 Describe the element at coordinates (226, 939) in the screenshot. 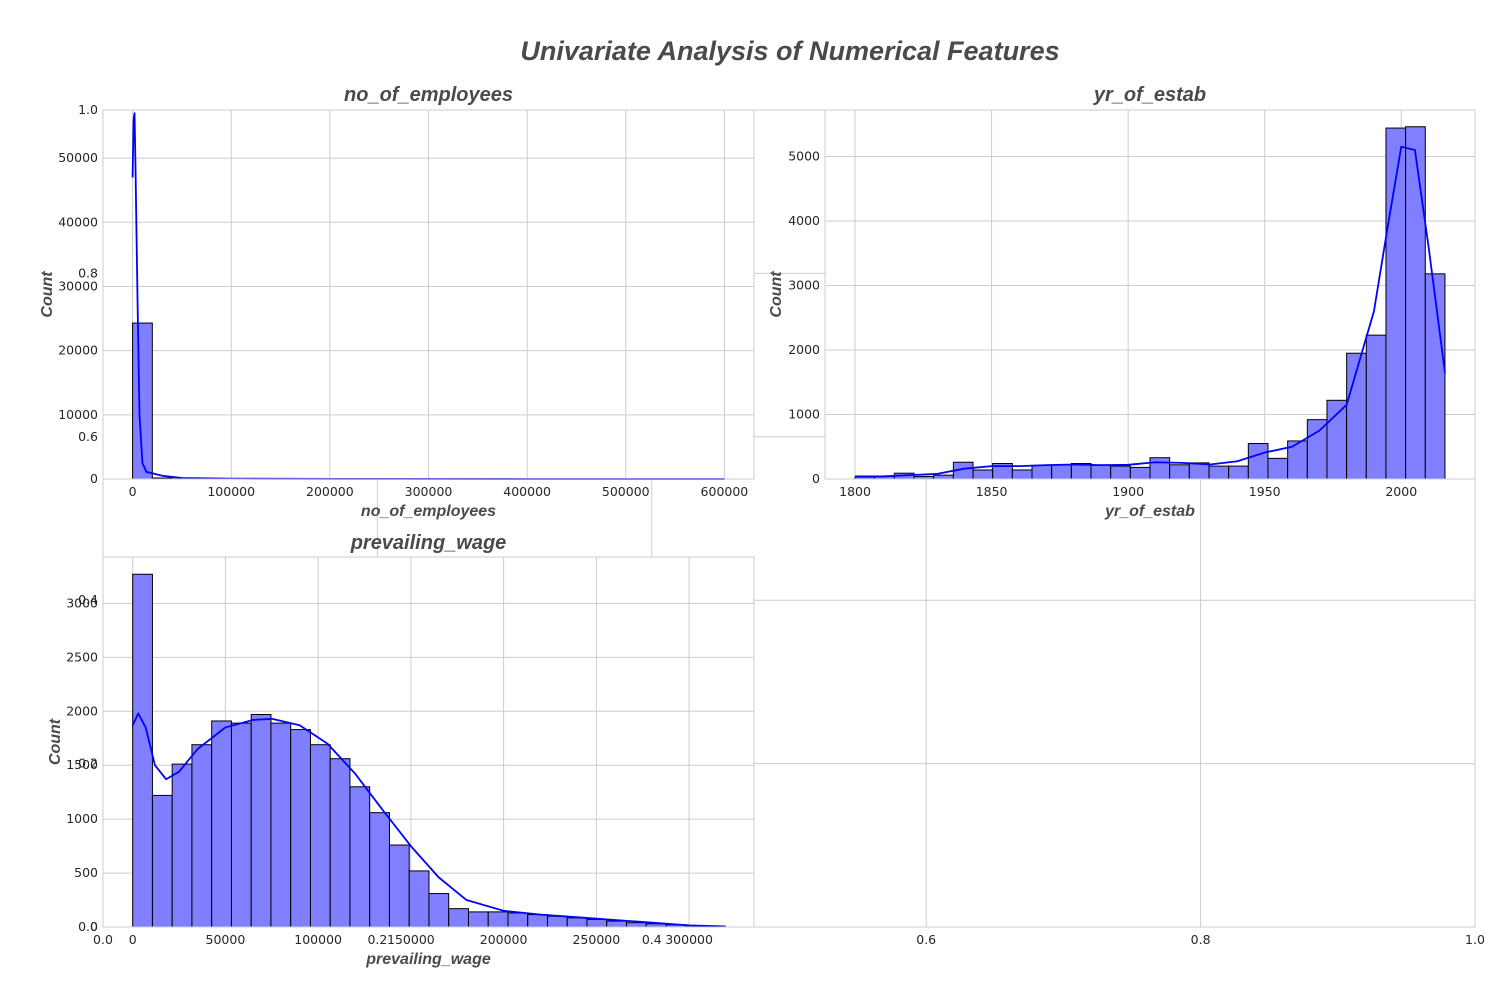

I see `xtick-label: 50000` at that location.